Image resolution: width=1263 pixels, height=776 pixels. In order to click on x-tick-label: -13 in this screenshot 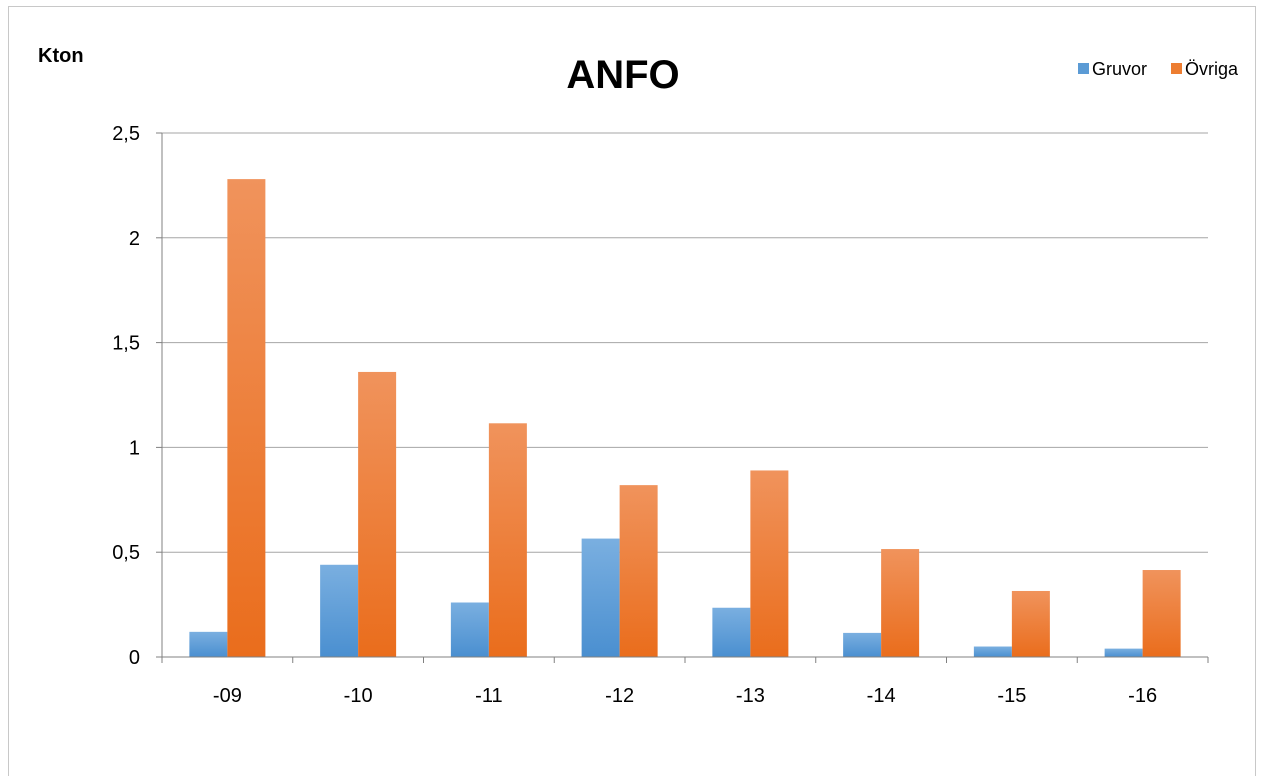, I will do `click(750, 696)`.